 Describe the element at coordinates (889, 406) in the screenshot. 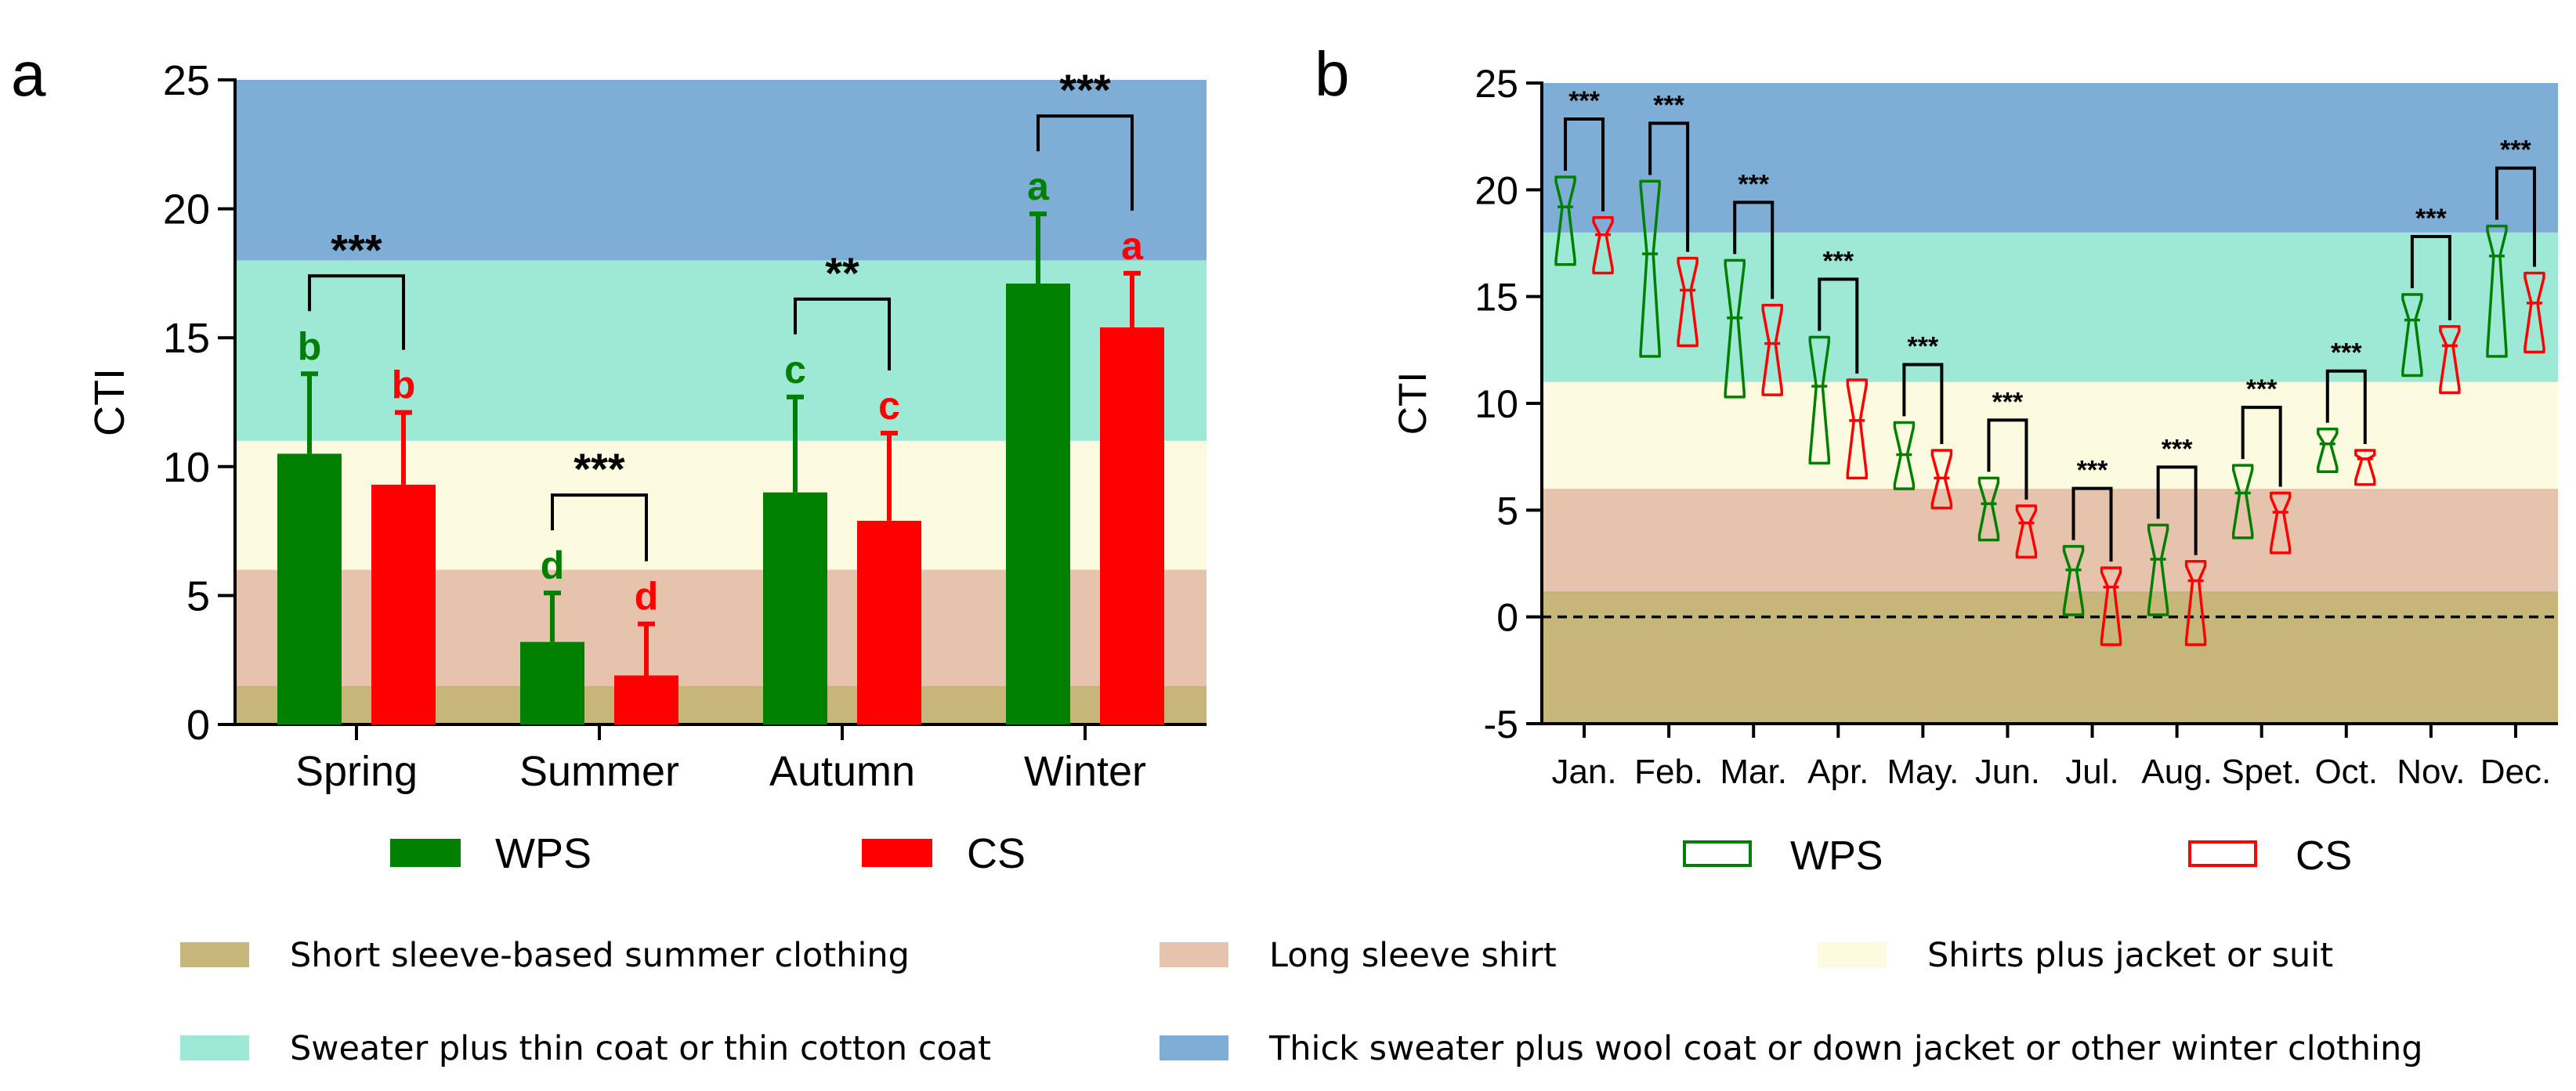

I see `significance-letter-cs: c` at that location.